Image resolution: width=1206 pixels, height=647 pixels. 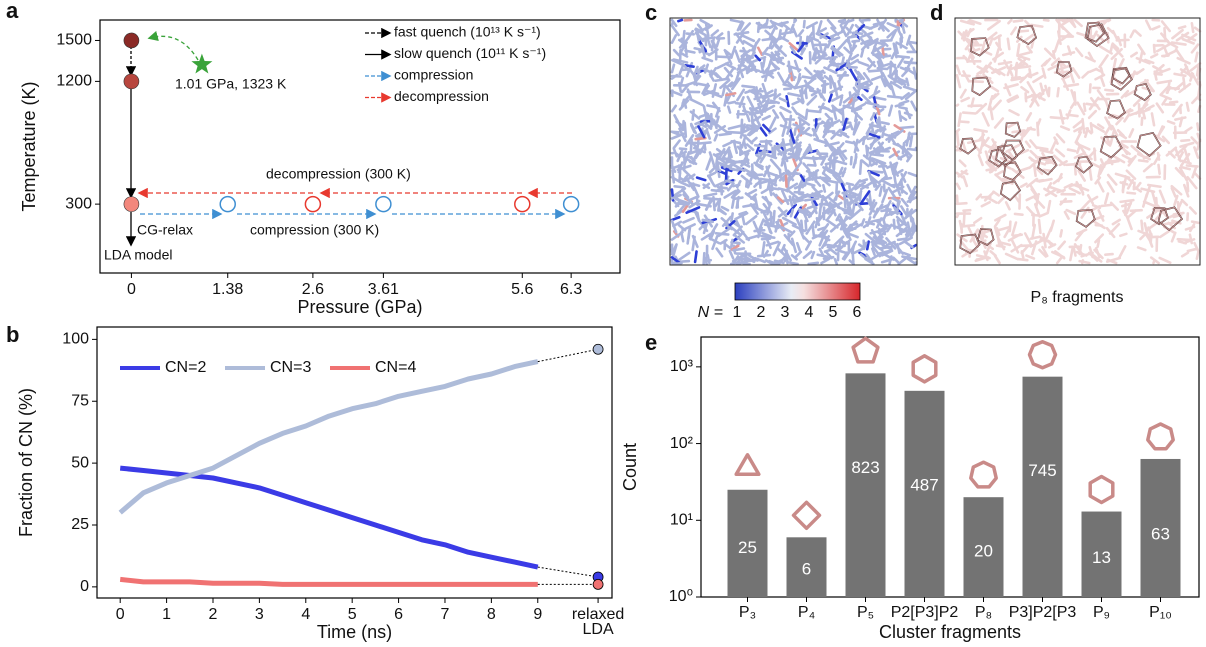 What do you see at coordinates (352, 614) in the screenshot?
I see `x-tick-label: 5` at bounding box center [352, 614].